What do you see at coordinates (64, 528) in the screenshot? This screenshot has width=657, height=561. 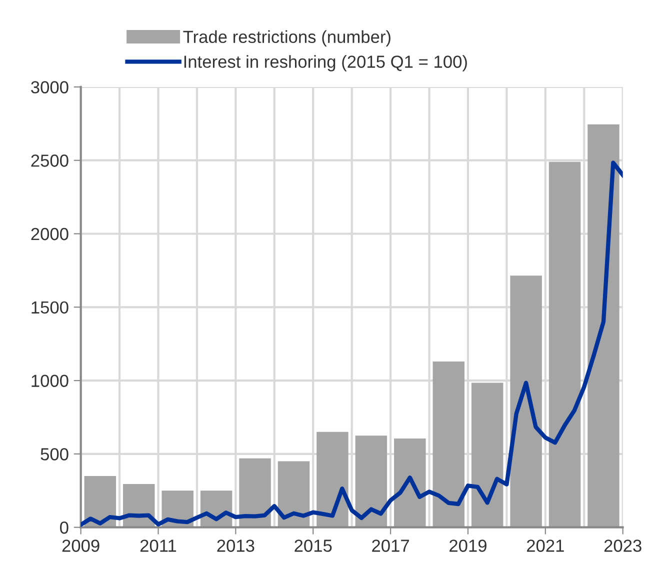 I see `y-tick-label: 0` at bounding box center [64, 528].